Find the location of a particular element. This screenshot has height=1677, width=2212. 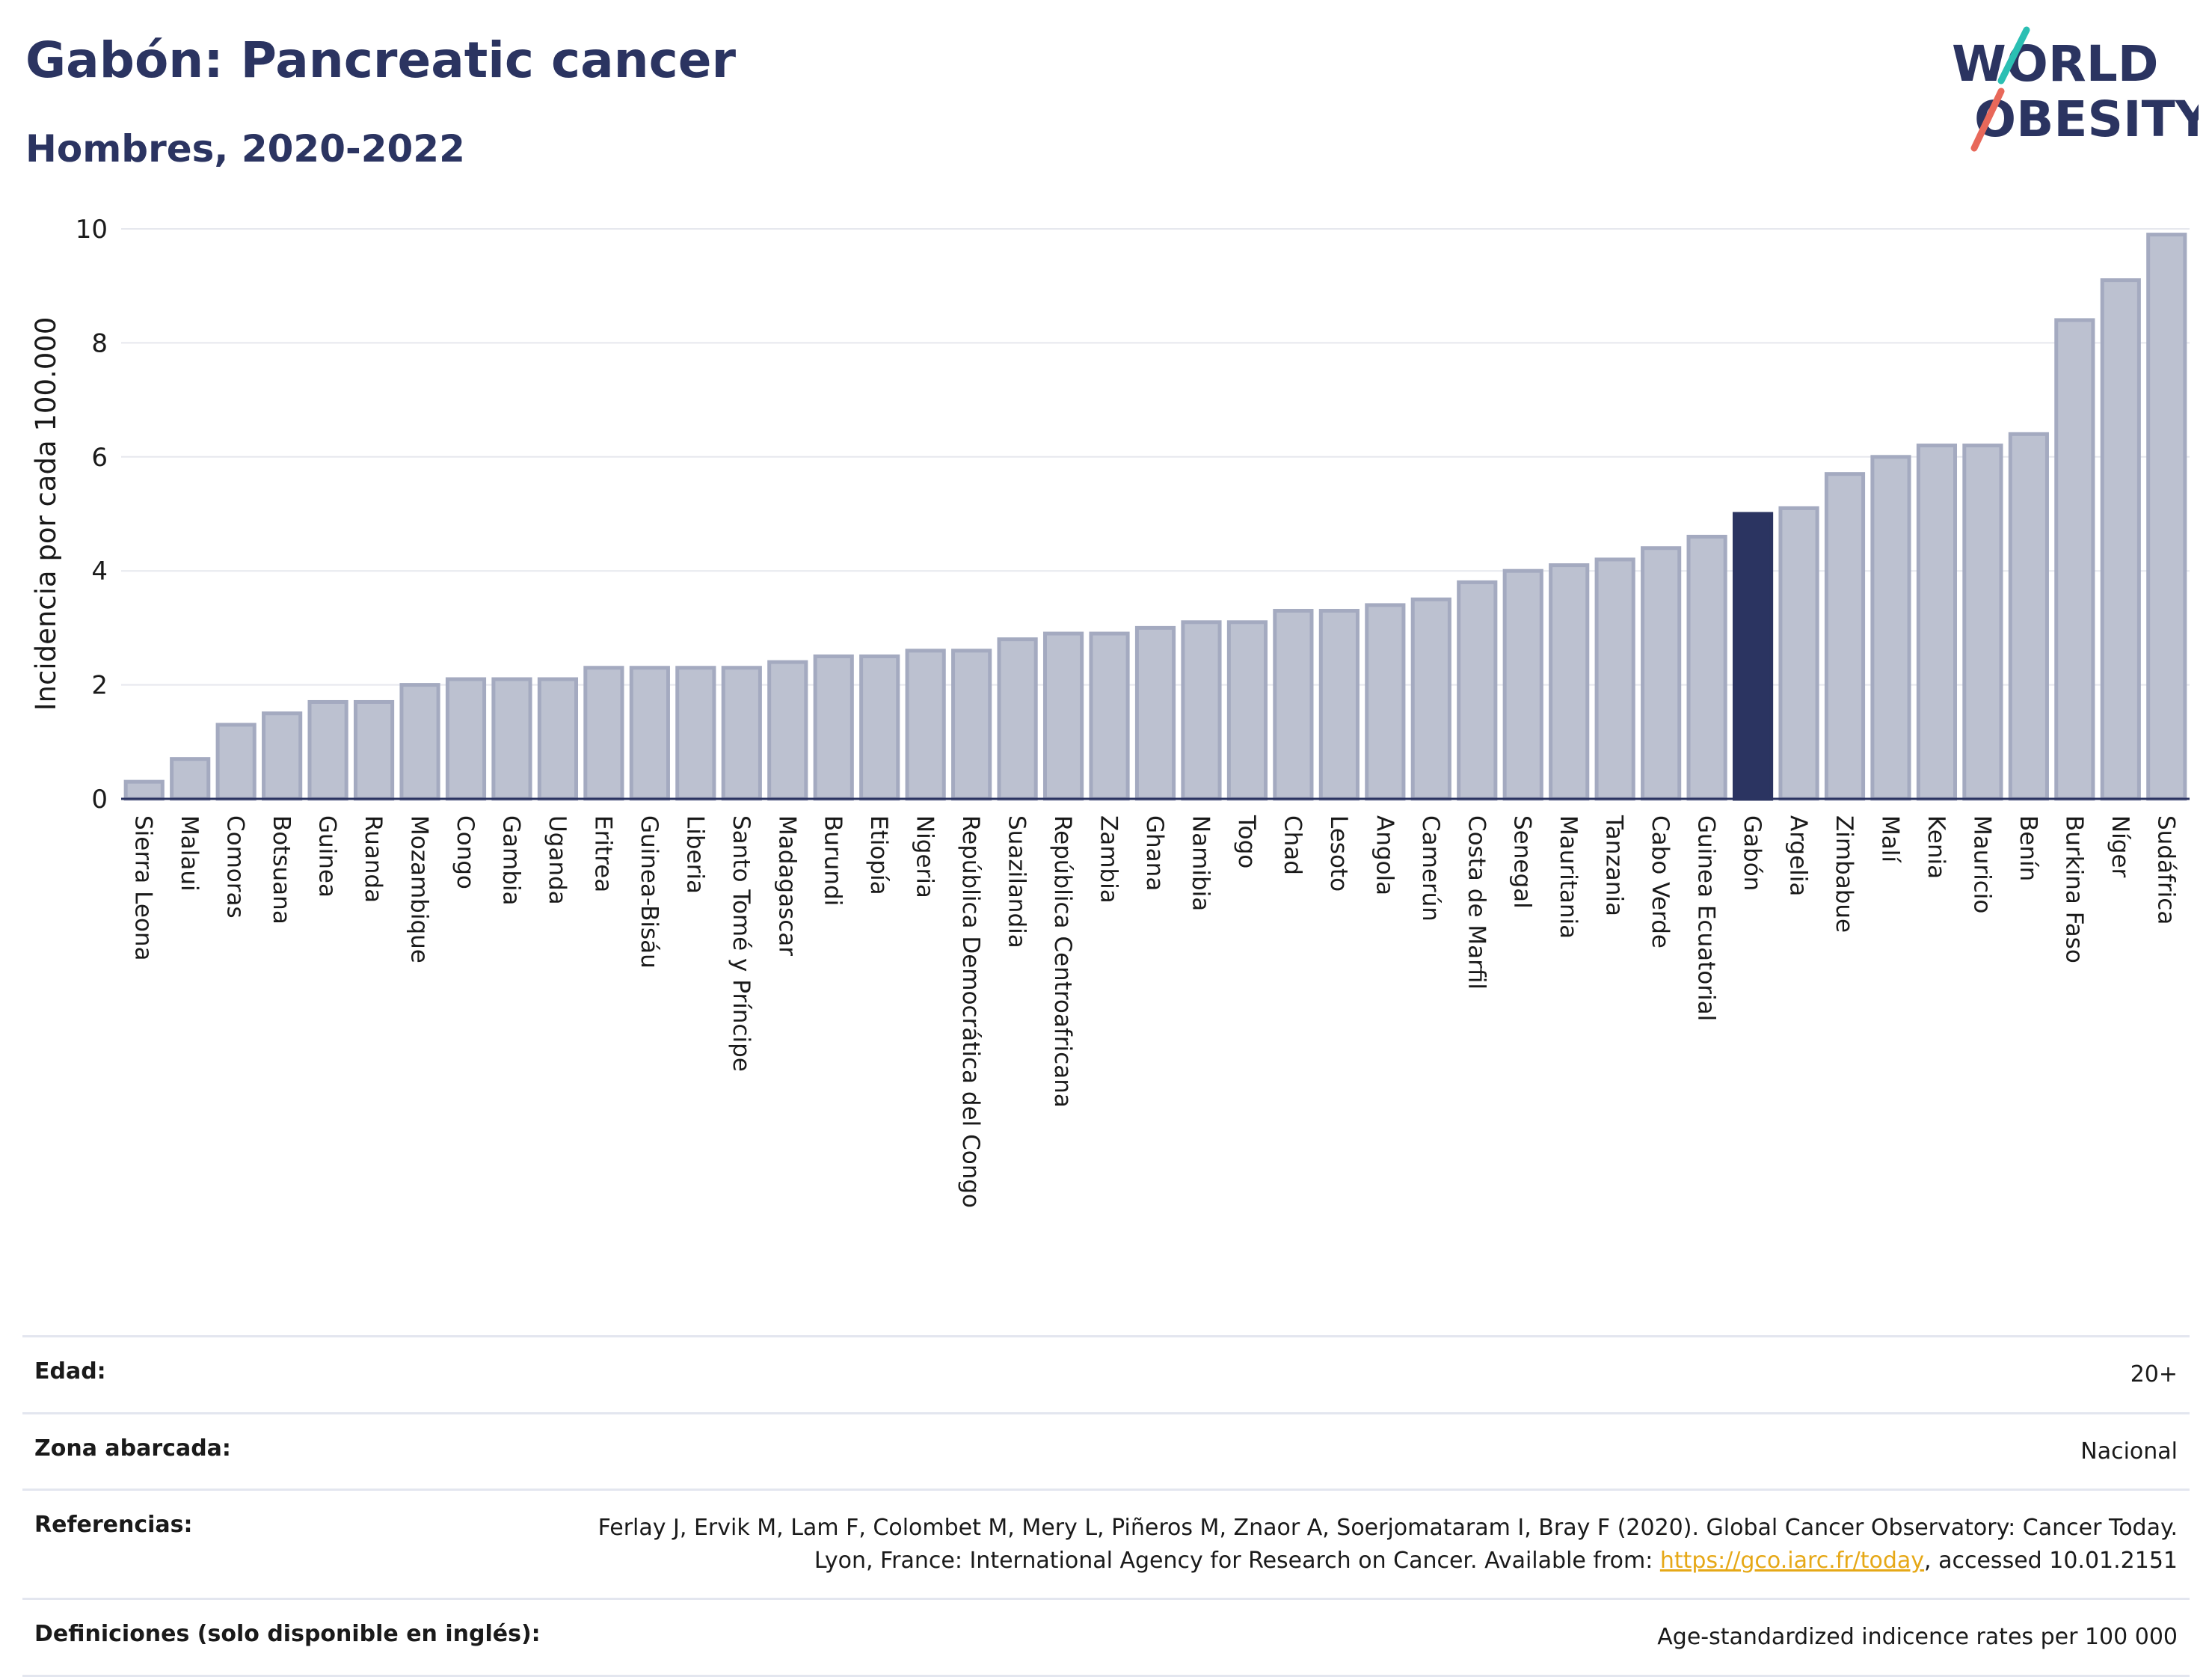

x-tick-label: Cabo Verde is located at coordinates (1660, 881).